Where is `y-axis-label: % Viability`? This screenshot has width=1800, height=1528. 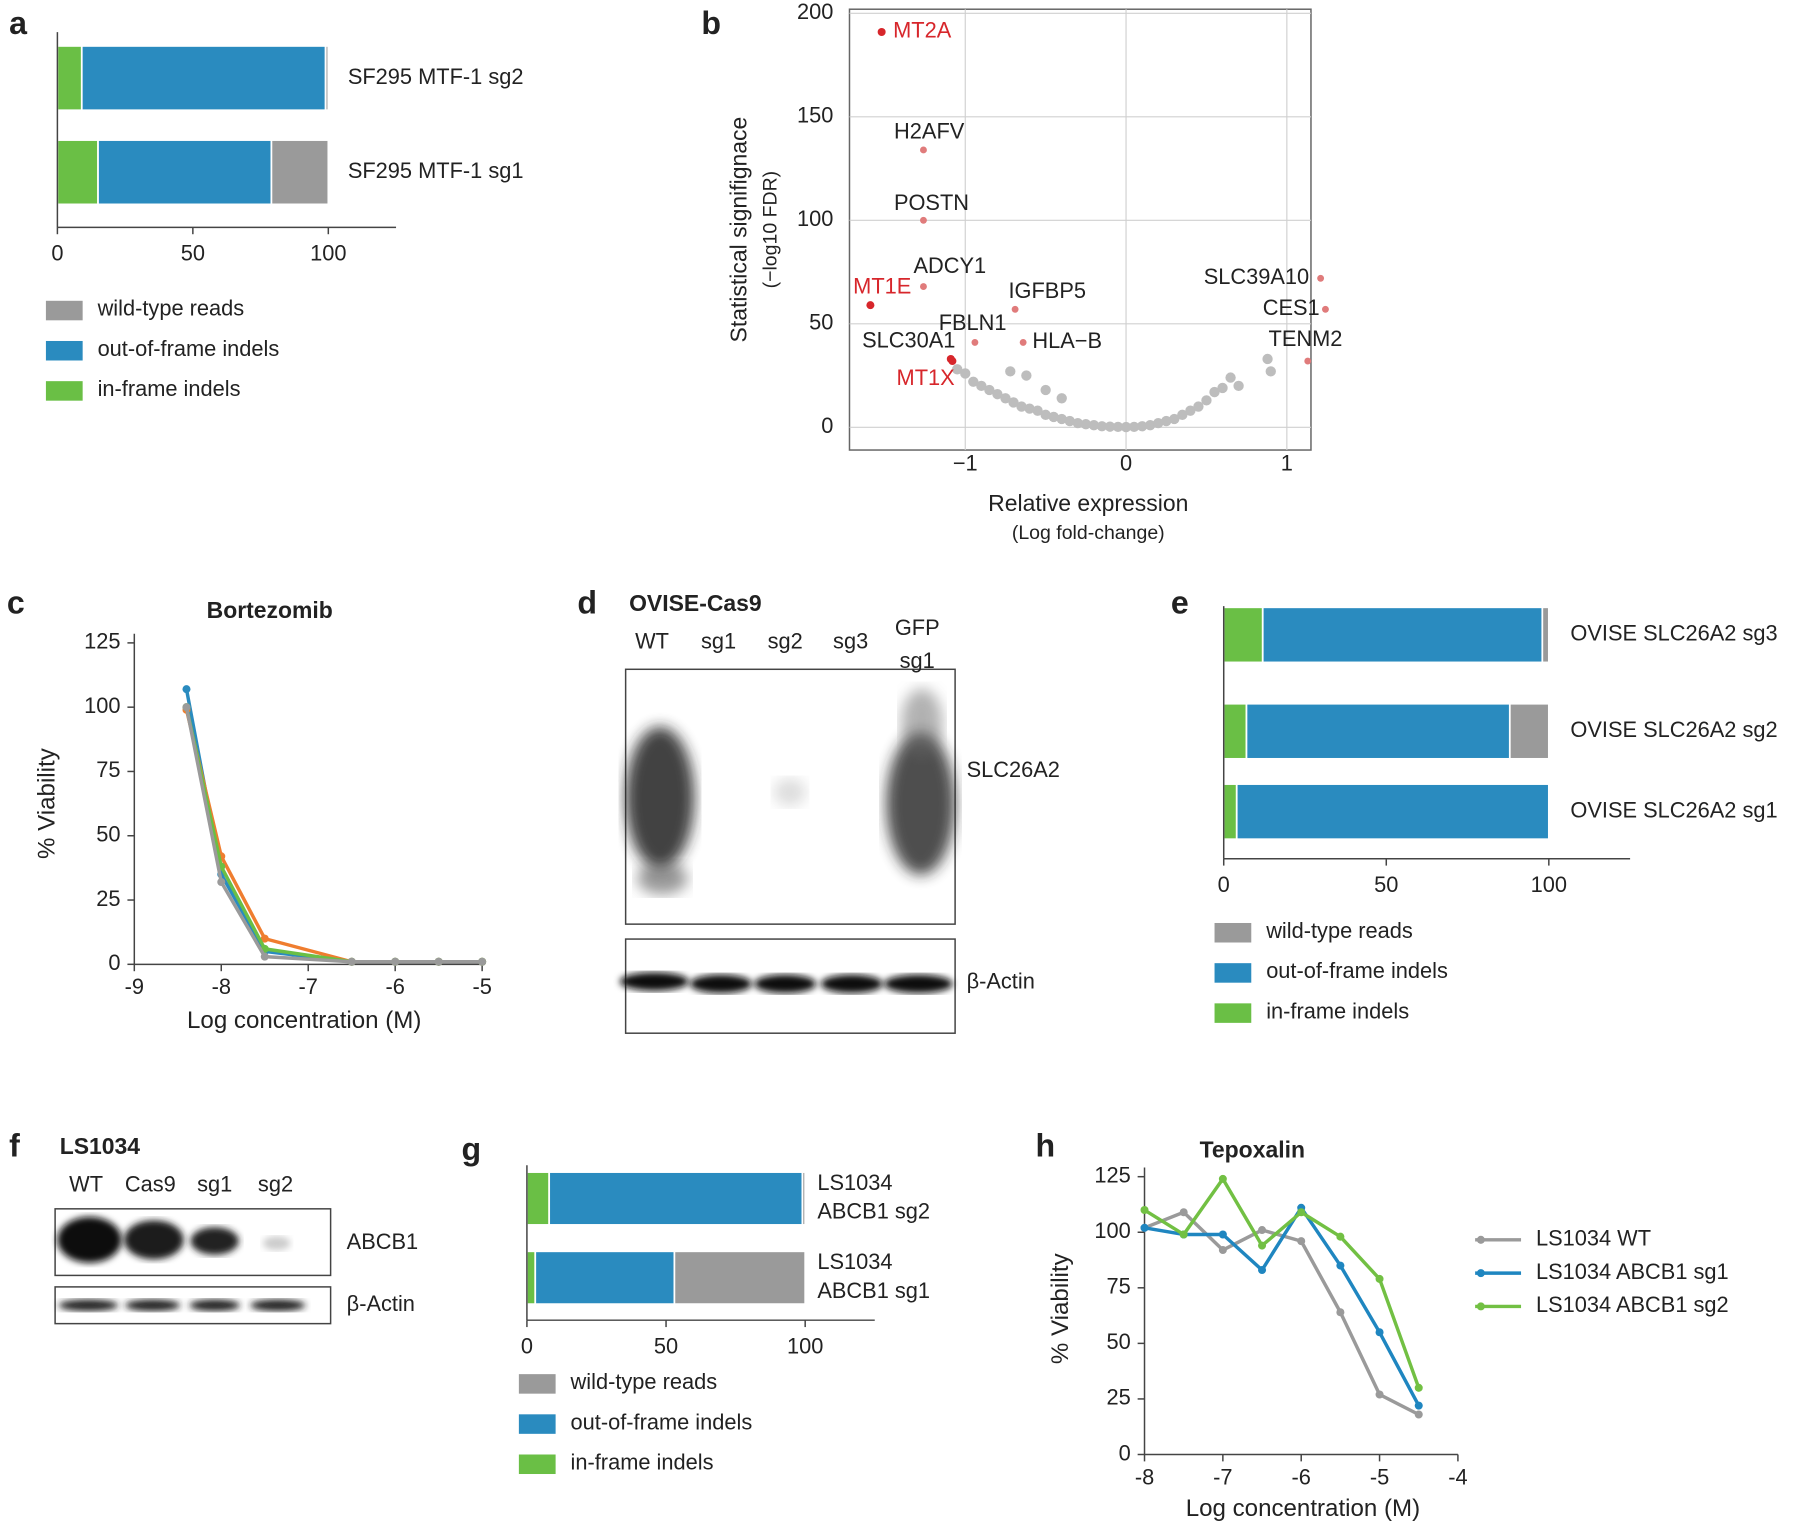
y-axis-label: % Viability is located at coordinates (47, 803).